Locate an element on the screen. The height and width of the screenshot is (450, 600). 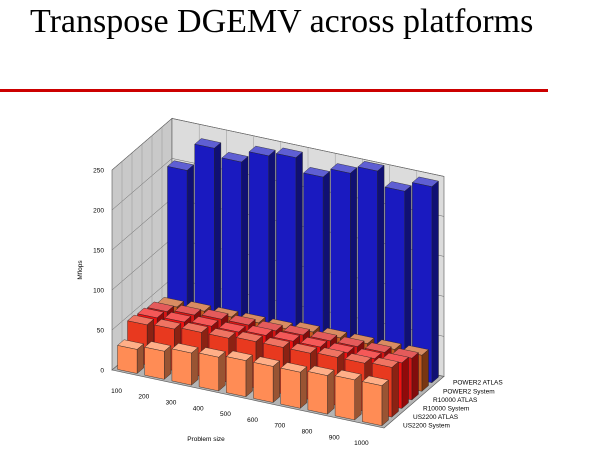
x-tick-label: 700 is located at coordinates (279, 426).